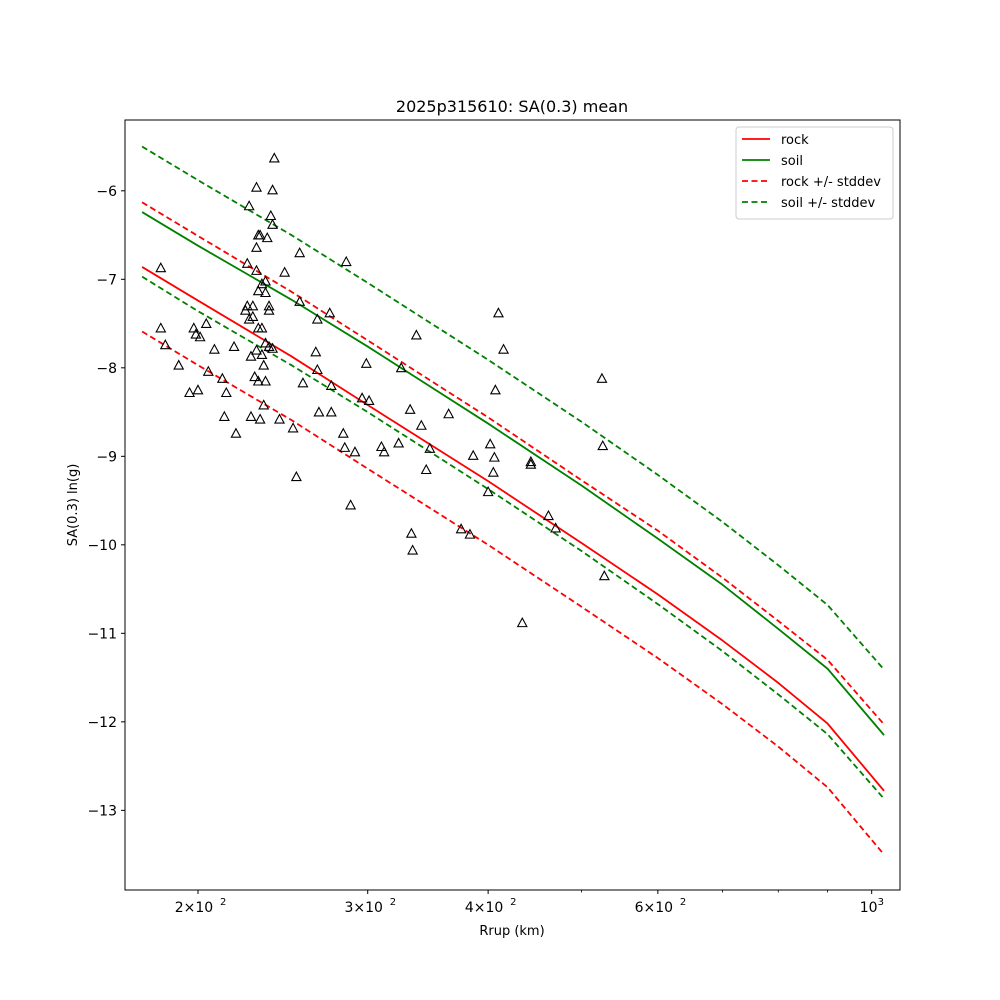  What do you see at coordinates (828, 203) in the screenshot?
I see `legend-label: soil +/- stddev` at bounding box center [828, 203].